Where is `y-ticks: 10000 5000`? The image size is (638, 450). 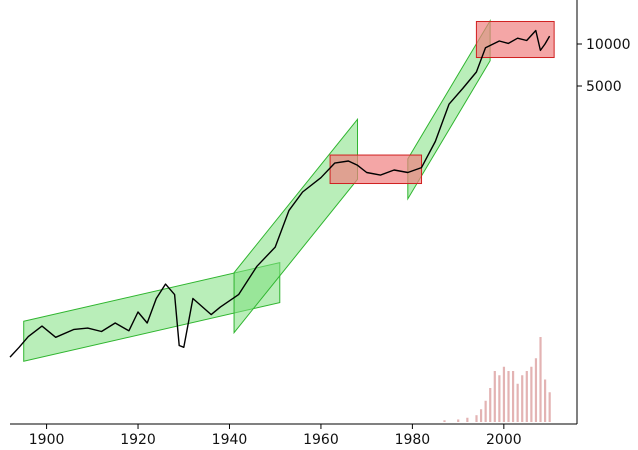 y-ticks: 10000 5000 is located at coordinates (604, 66).